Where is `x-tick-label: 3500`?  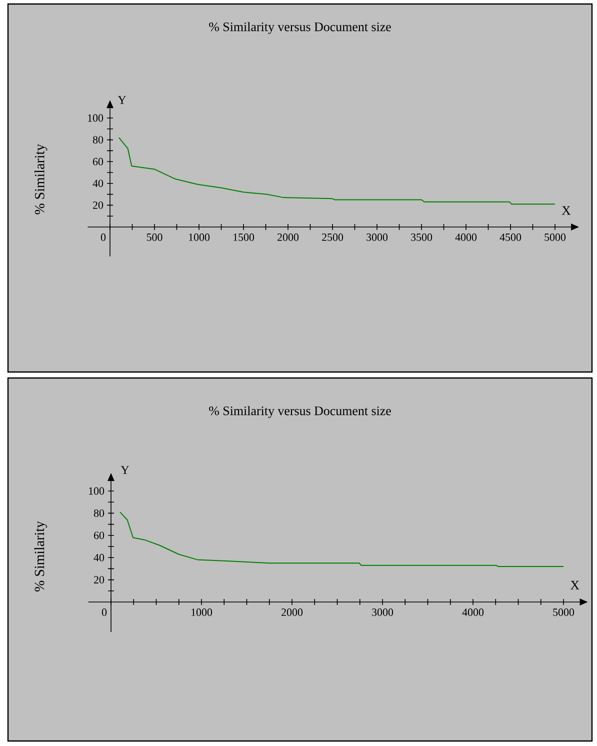 x-tick-label: 3500 is located at coordinates (421, 237).